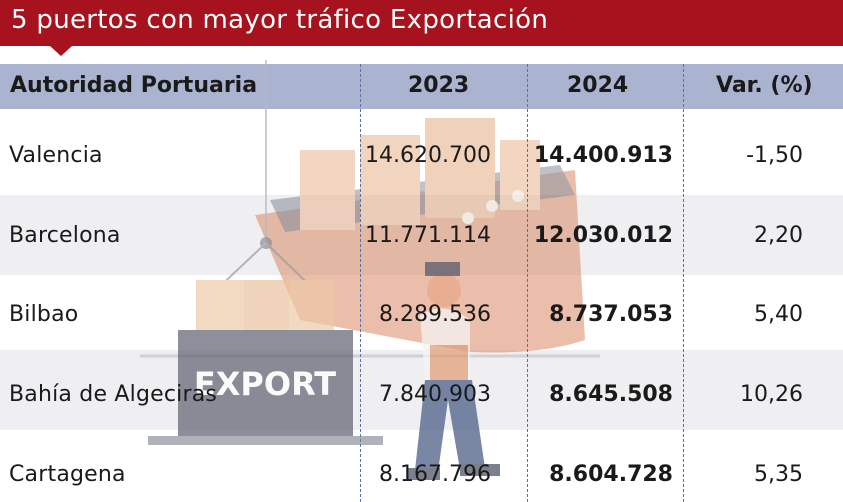  What do you see at coordinates (611, 314) in the screenshot?
I see `row-2024-bilbao: 8.737.053` at bounding box center [611, 314].